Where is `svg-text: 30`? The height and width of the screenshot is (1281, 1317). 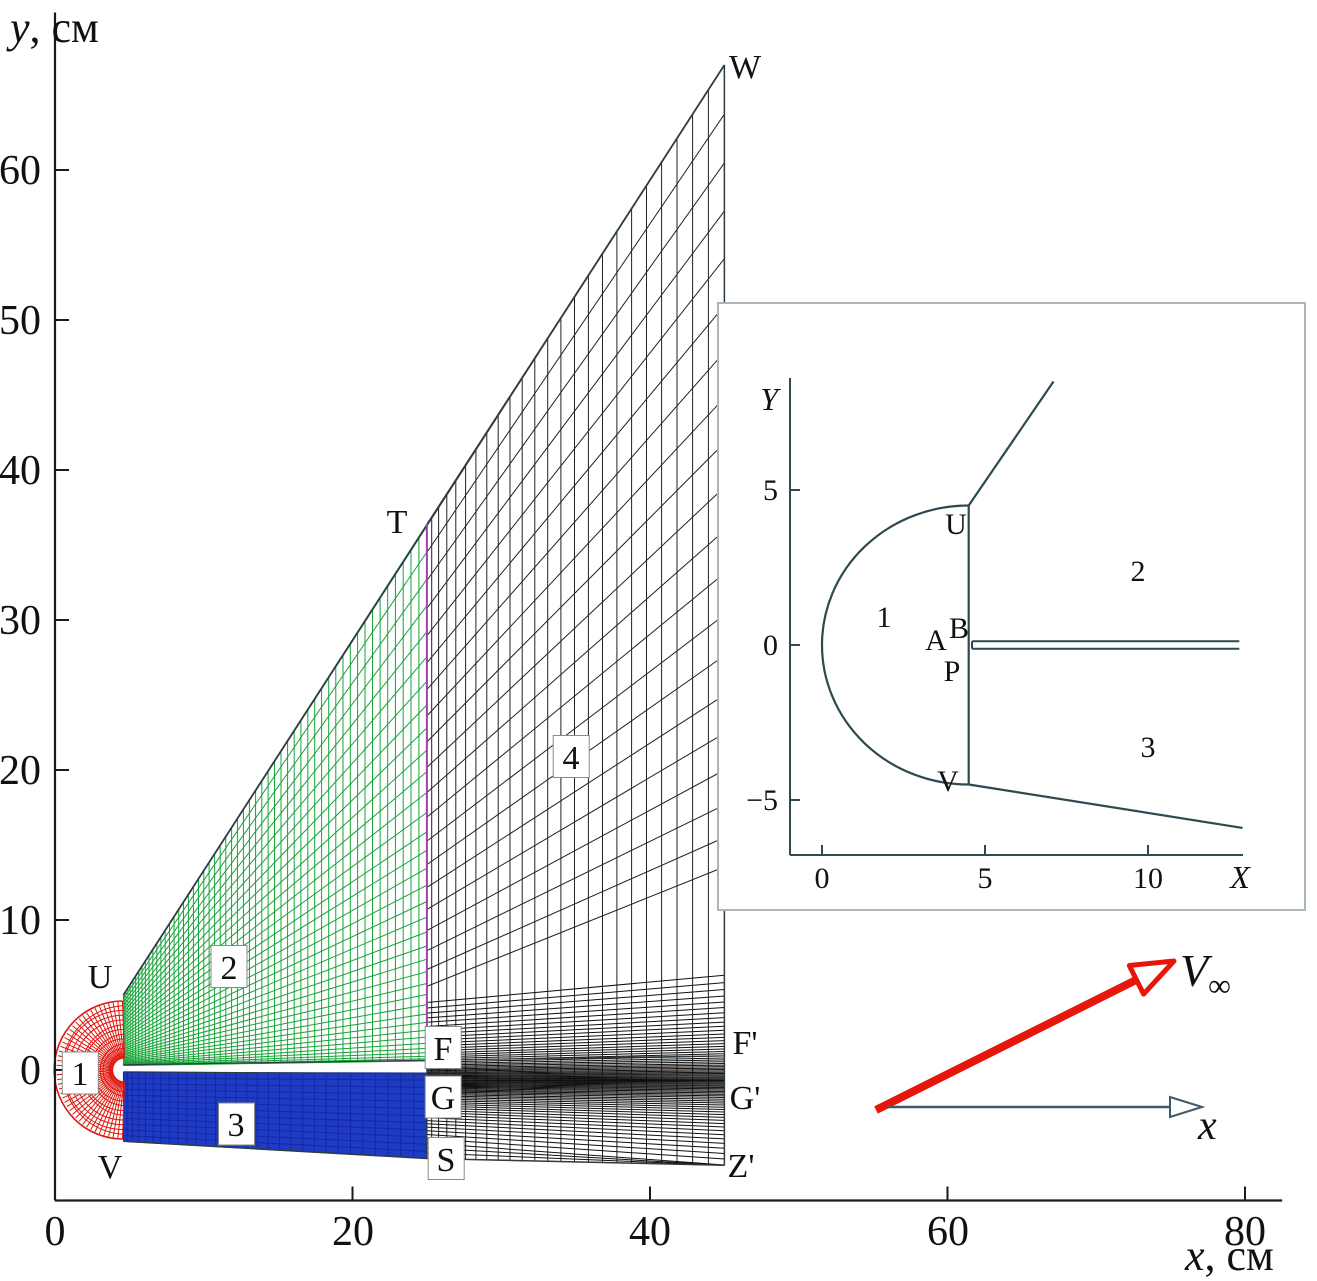 svg-text: 30 is located at coordinates (20, 621).